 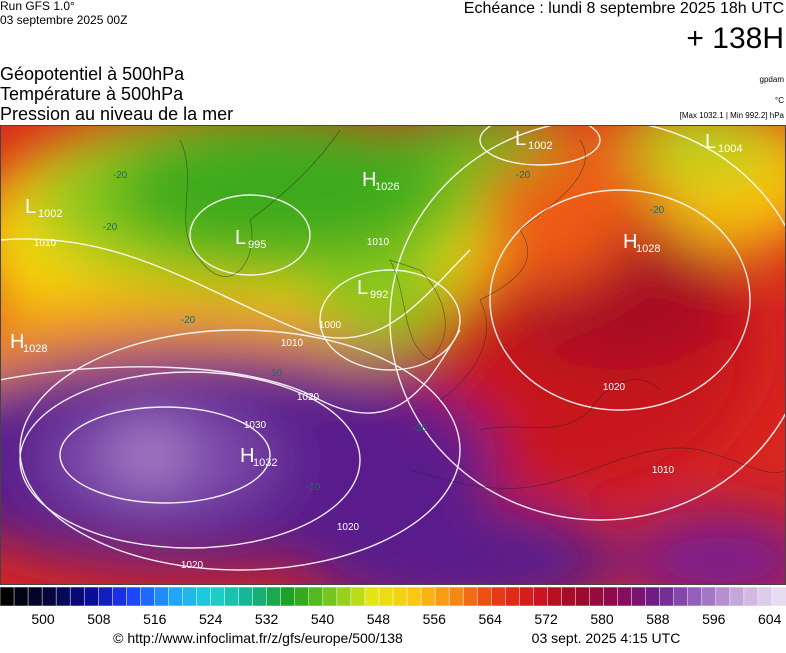 What do you see at coordinates (732, 115) in the screenshot?
I see `unit-label: [Max 1032.1 | Min 992.2] hPa` at bounding box center [732, 115].